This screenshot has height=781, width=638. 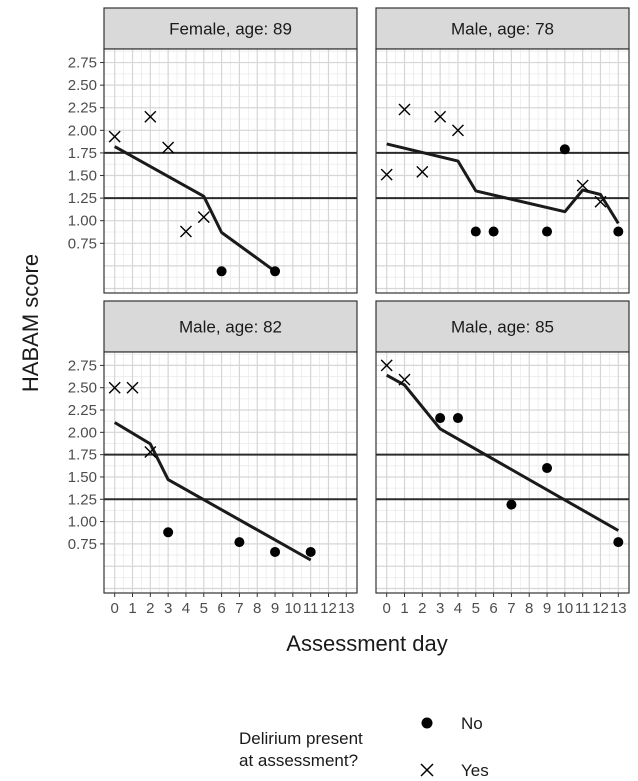 I want to click on facet-title: Male, age: 85, so click(x=502, y=327).